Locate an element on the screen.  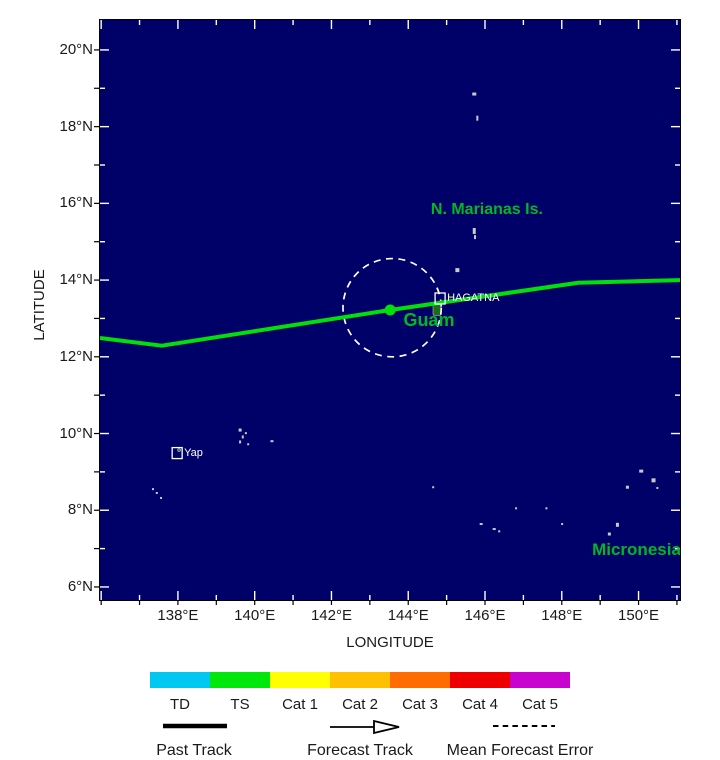
forecast-track-label: Forecast Track is located at coordinates (360, 750).